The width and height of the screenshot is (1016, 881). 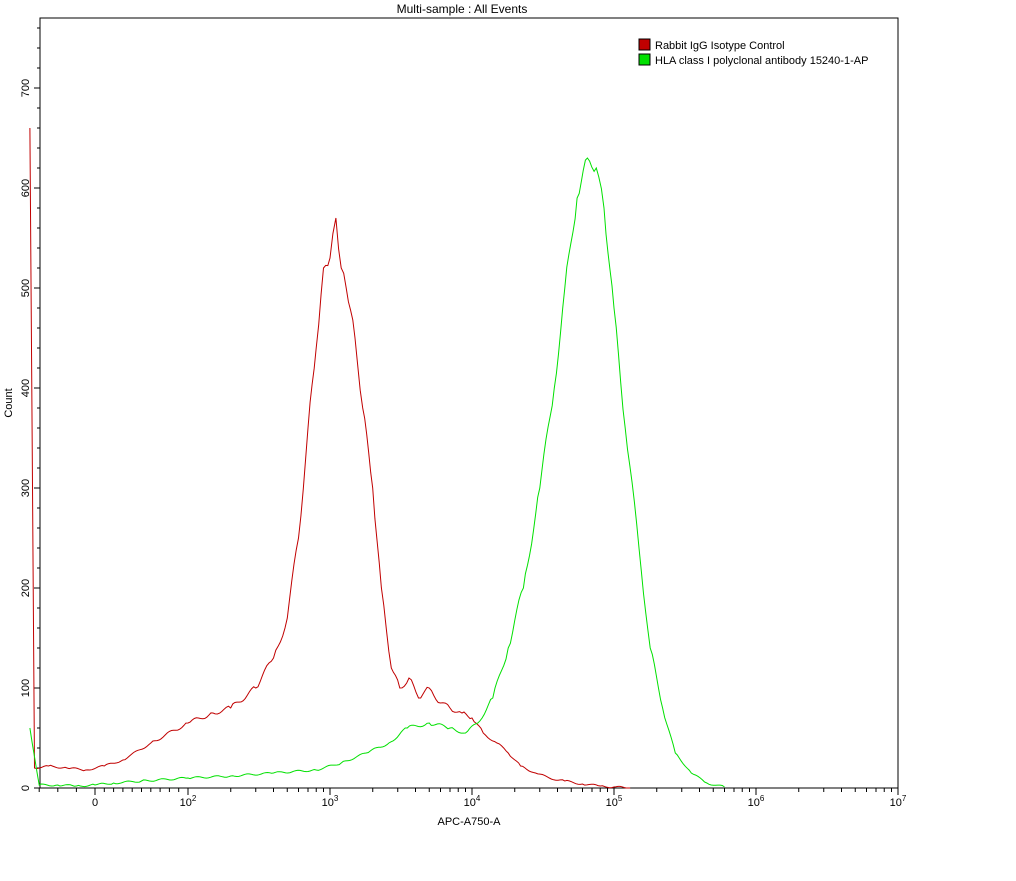 What do you see at coordinates (470, 822) in the screenshot?
I see `x-axis-label: APC-A750-A` at bounding box center [470, 822].